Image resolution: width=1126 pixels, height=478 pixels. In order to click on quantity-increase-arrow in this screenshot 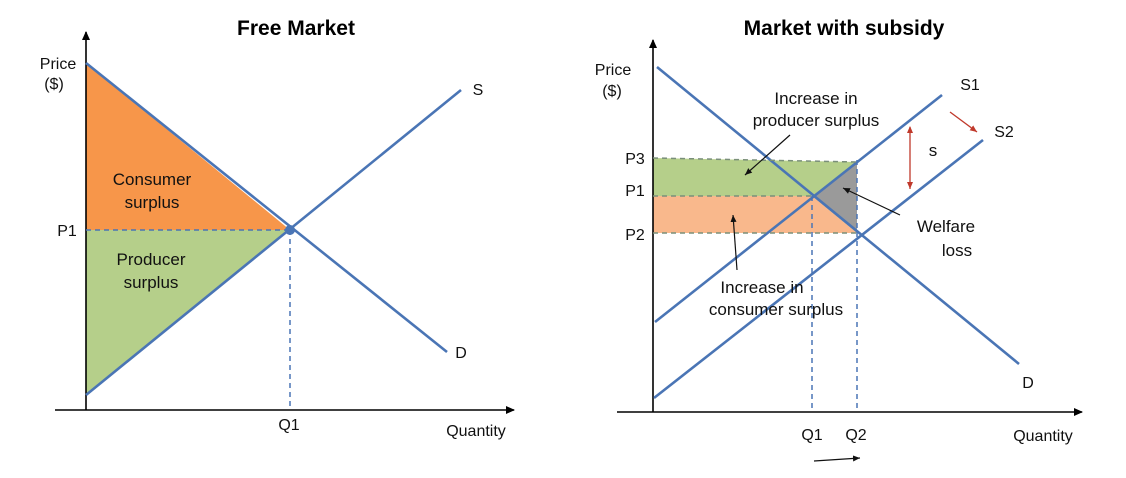, I will do `click(837, 458)`.